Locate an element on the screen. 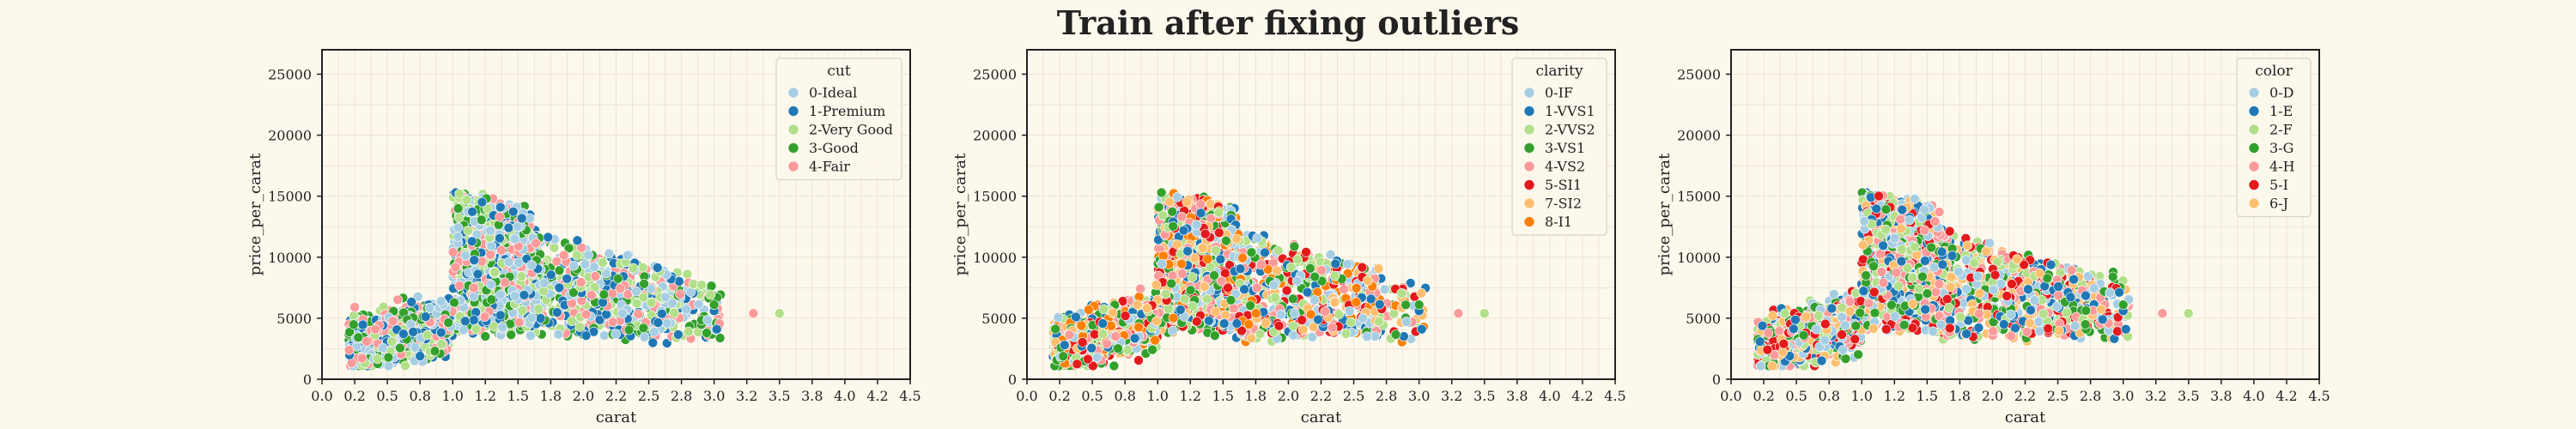 The height and width of the screenshot is (429, 2576). scatter-points is located at coordinates (564, 279).